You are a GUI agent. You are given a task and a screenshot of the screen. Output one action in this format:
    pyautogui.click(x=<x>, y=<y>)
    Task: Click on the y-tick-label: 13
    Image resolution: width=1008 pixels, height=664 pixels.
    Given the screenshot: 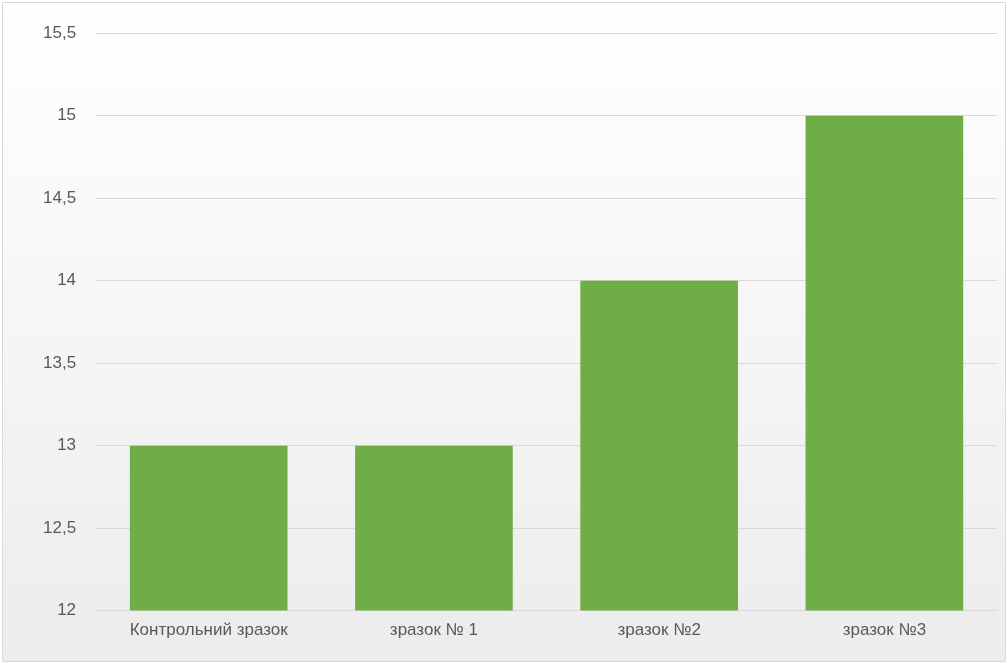 What is the action you would take?
    pyautogui.click(x=67, y=445)
    